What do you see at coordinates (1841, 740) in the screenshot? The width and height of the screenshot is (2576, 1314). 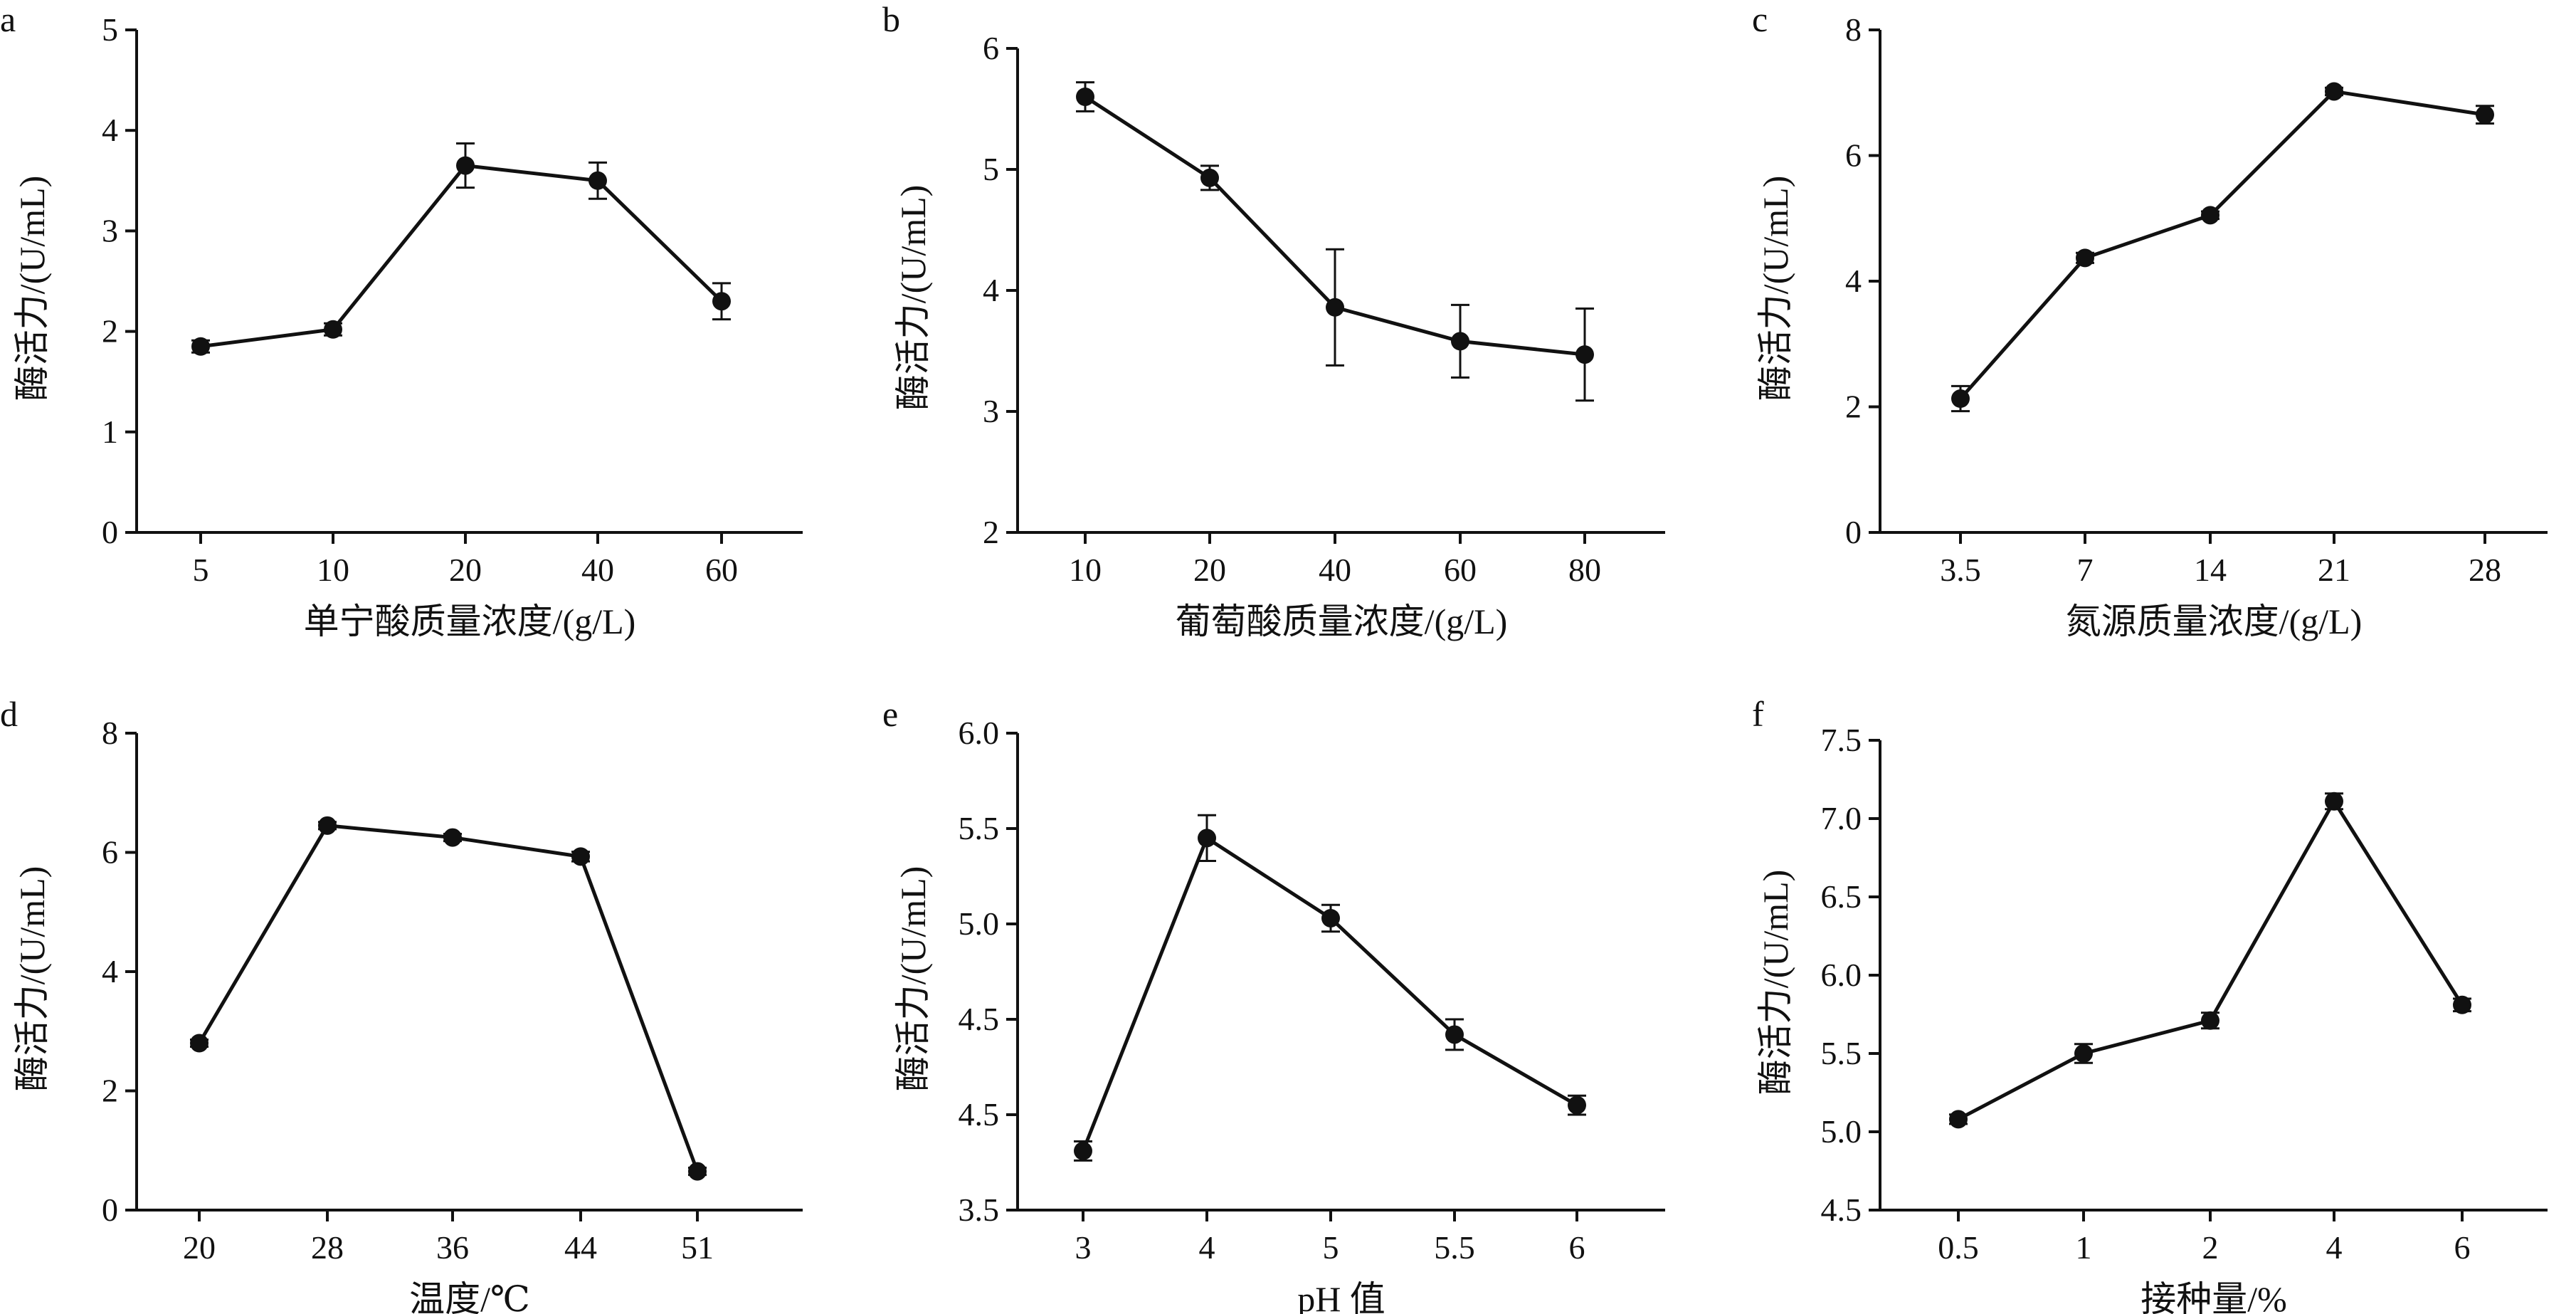 I see `y-tick-label: 7.5` at bounding box center [1841, 740].